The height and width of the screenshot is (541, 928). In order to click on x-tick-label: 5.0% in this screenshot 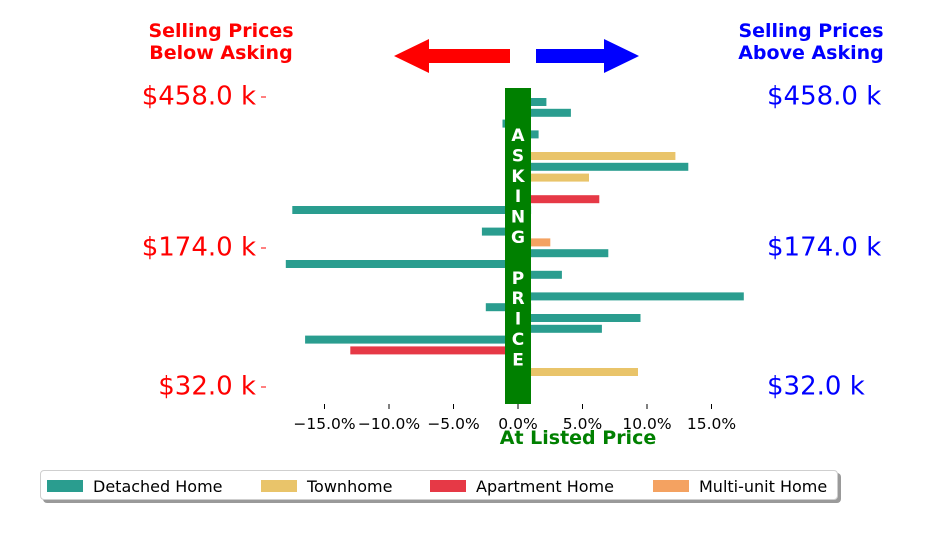, I will do `click(582, 424)`.